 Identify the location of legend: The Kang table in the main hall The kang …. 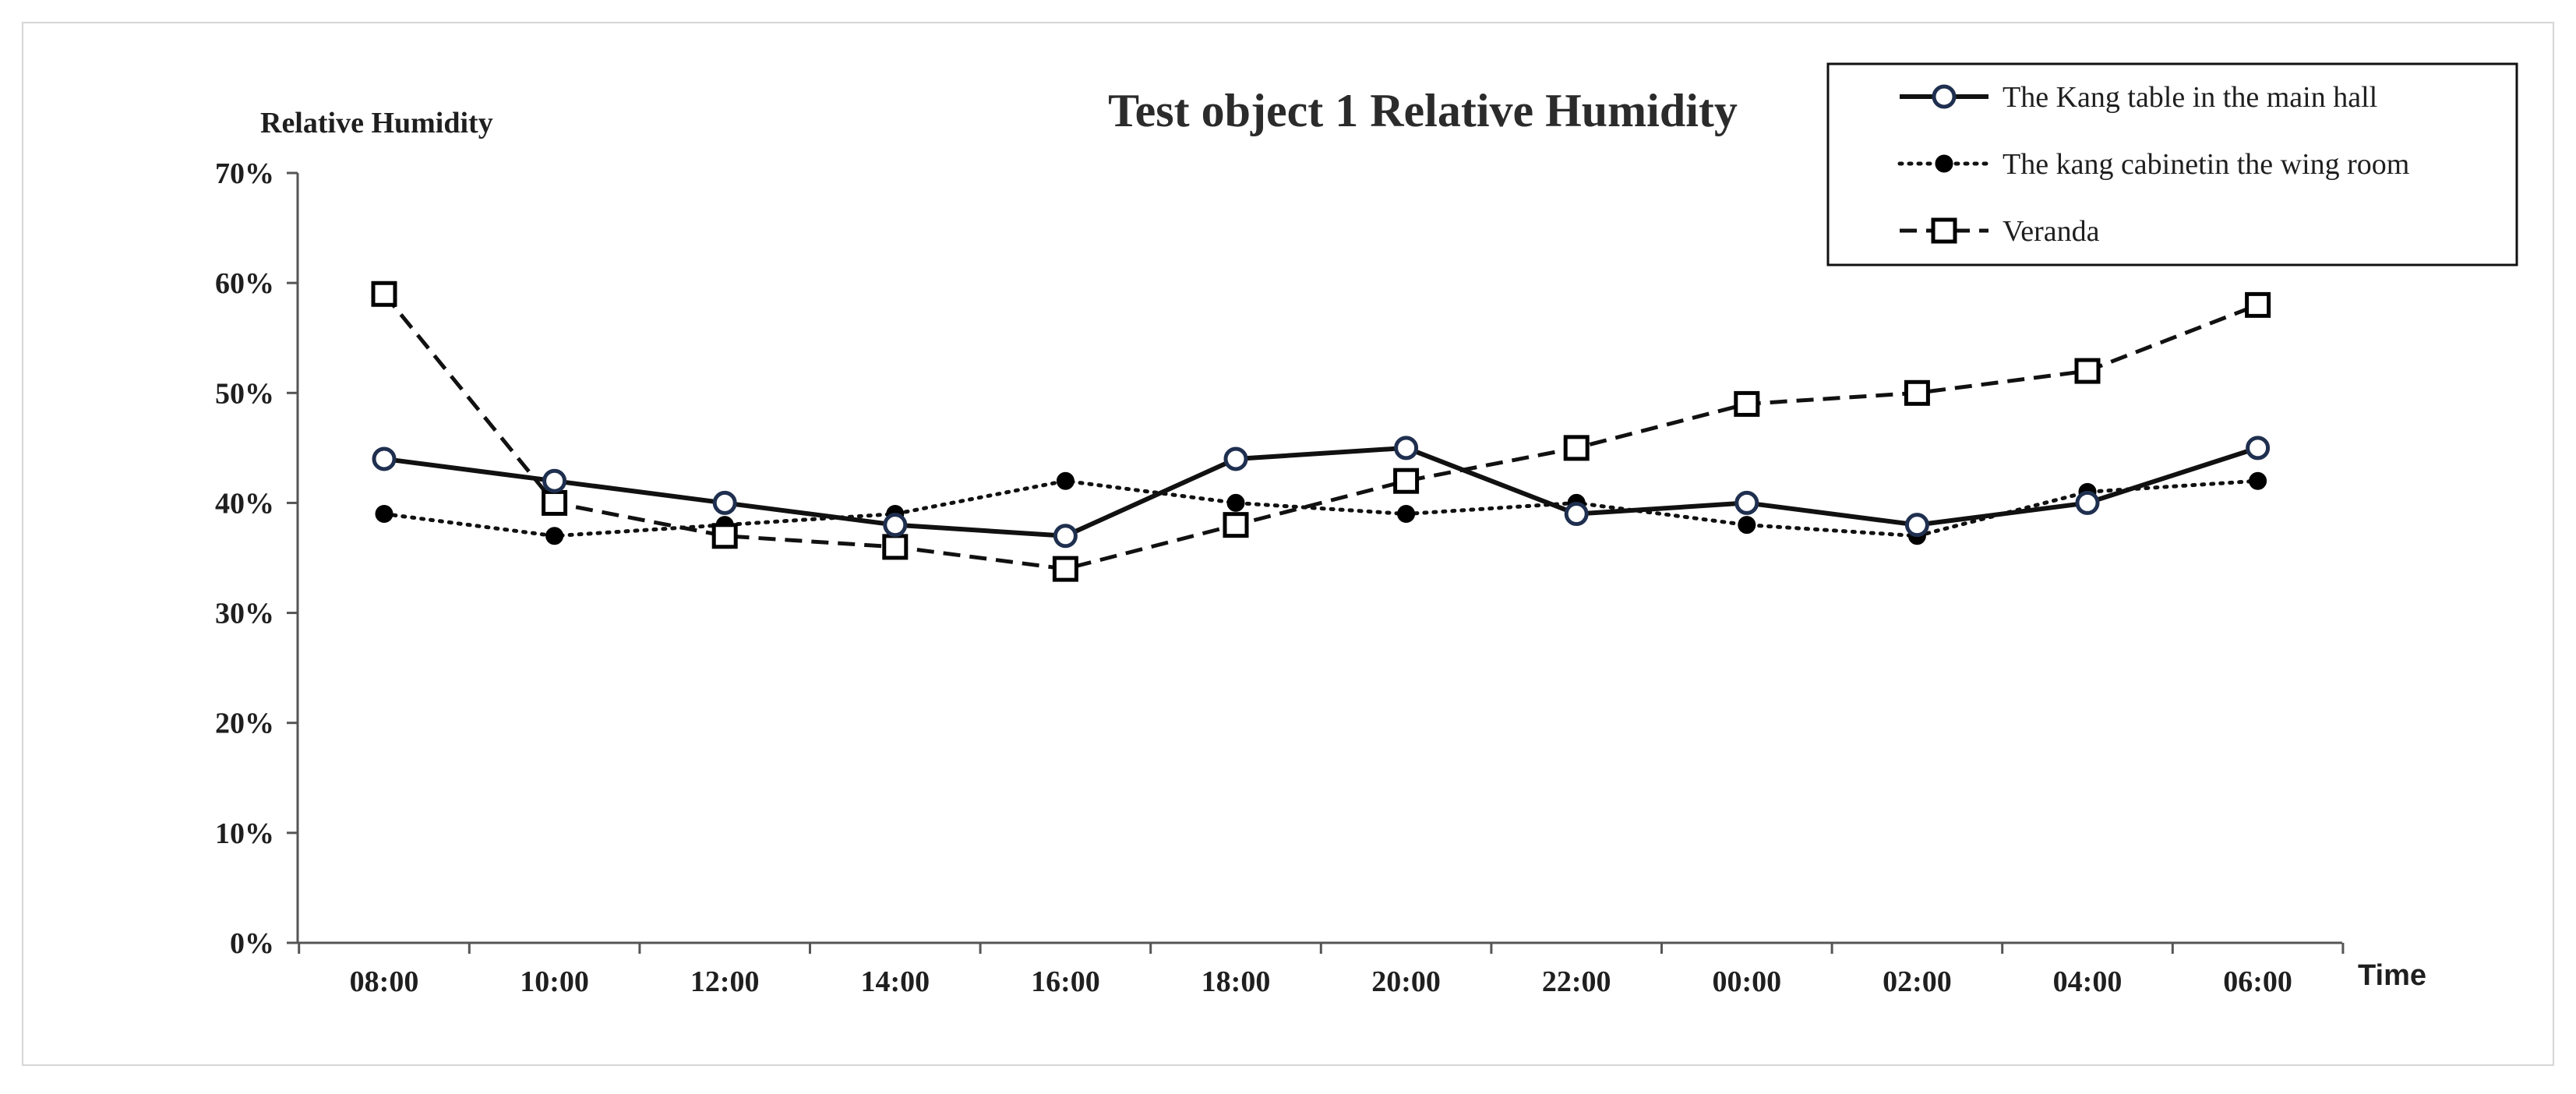
(2172, 164).